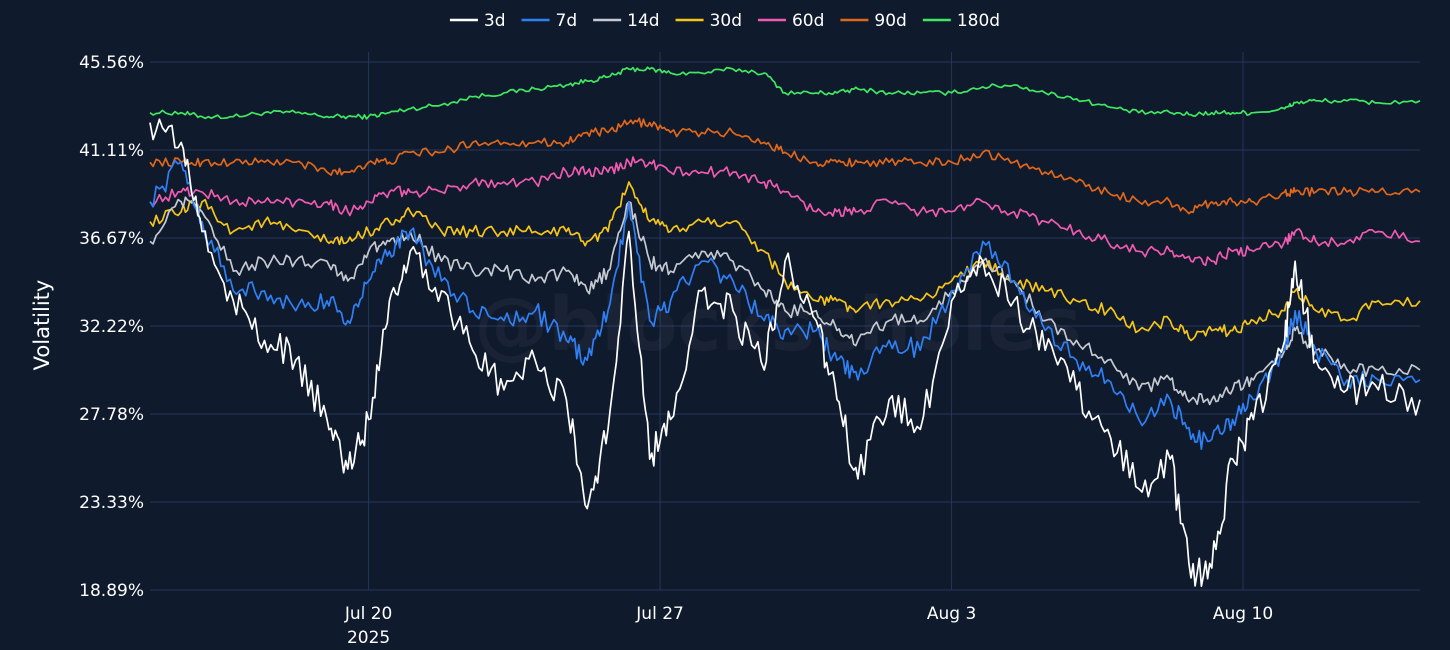 This screenshot has height=650, width=1450. I want to click on legend-item-180d: 180d, so click(961, 21).